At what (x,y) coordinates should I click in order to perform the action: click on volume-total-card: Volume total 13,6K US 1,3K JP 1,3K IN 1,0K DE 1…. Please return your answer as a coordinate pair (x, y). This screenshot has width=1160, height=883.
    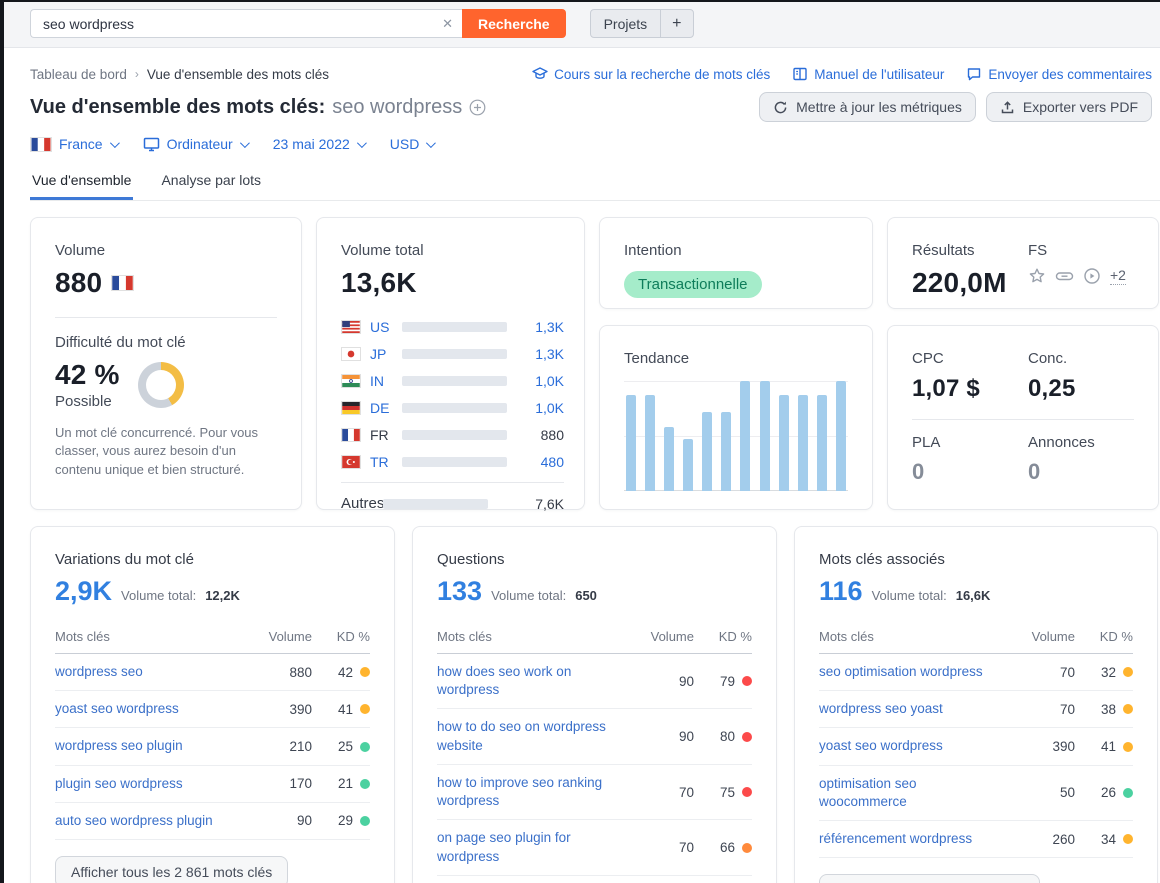
    Looking at the image, I should click on (450, 364).